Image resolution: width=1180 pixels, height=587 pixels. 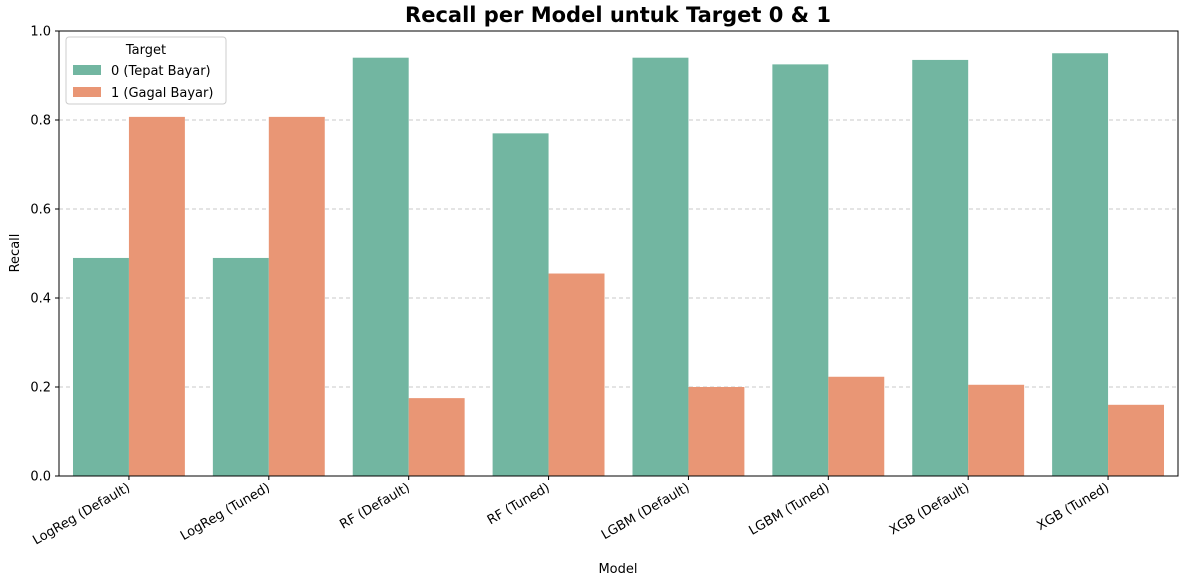 What do you see at coordinates (618, 15) in the screenshot?
I see `chart-title: Recall per Model untuk Target 0 & 1` at bounding box center [618, 15].